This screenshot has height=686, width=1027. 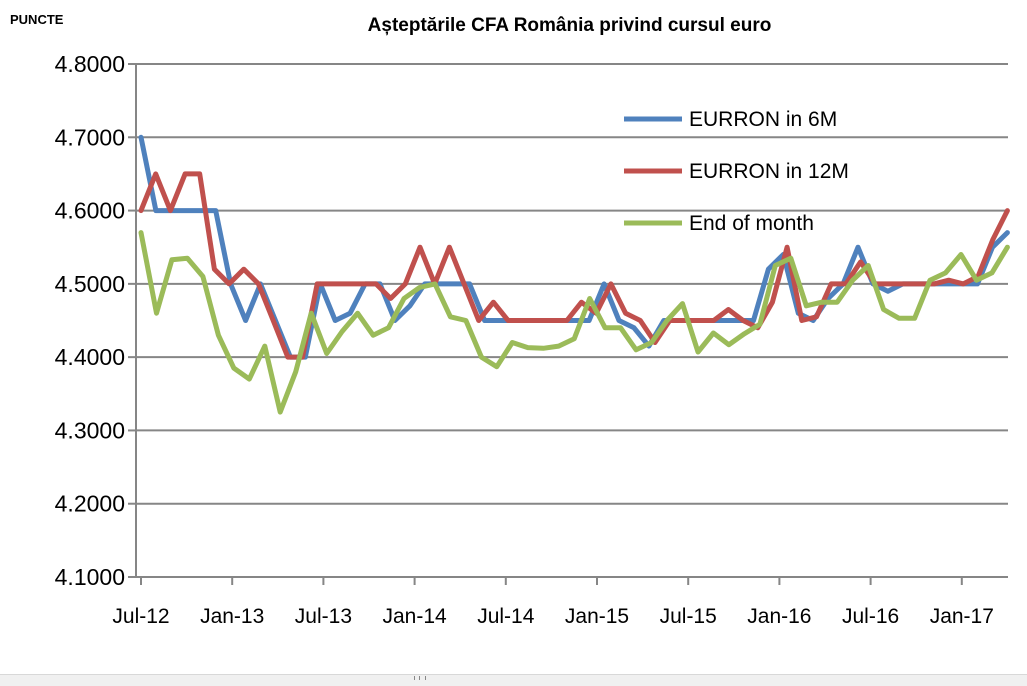 What do you see at coordinates (506, 616) in the screenshot?
I see `x-tick-label: Jul-14` at bounding box center [506, 616].